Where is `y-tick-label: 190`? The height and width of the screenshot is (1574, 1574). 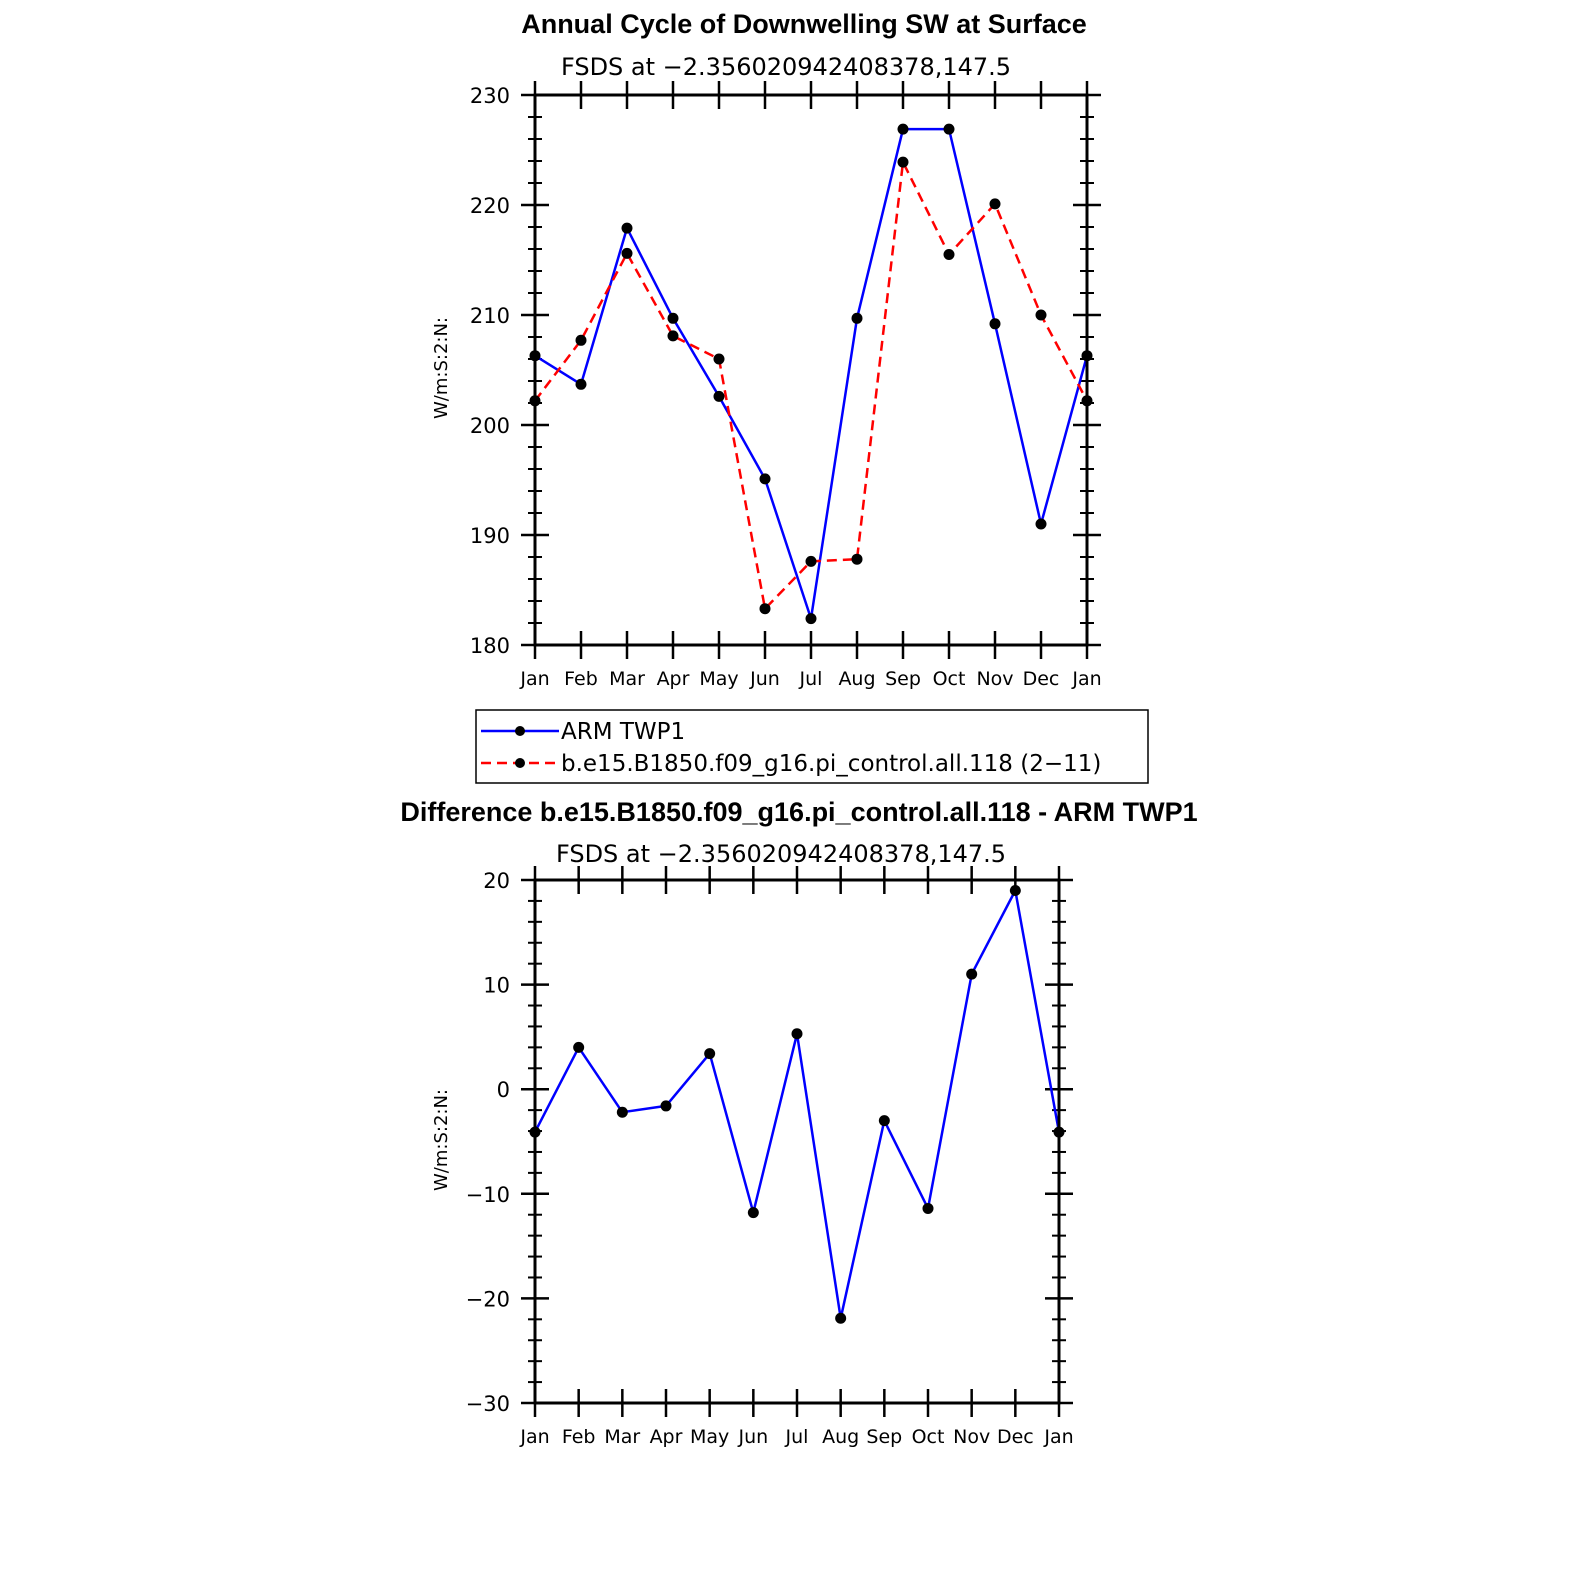
y-tick-label: 190 is located at coordinates (490, 536).